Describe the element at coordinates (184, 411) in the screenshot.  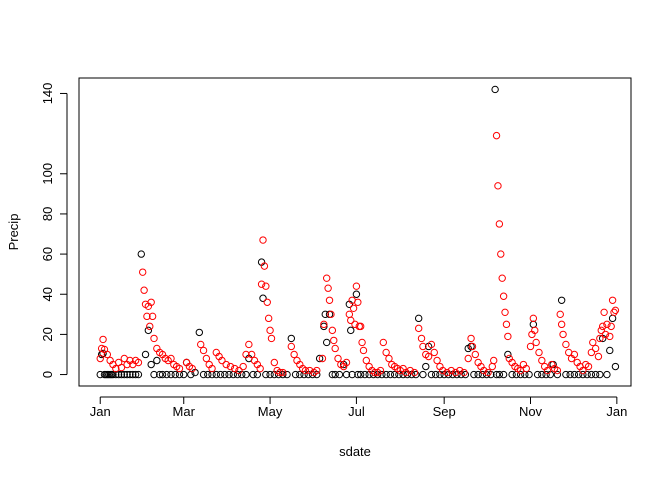
I see `x-tick-label: Mar` at that location.